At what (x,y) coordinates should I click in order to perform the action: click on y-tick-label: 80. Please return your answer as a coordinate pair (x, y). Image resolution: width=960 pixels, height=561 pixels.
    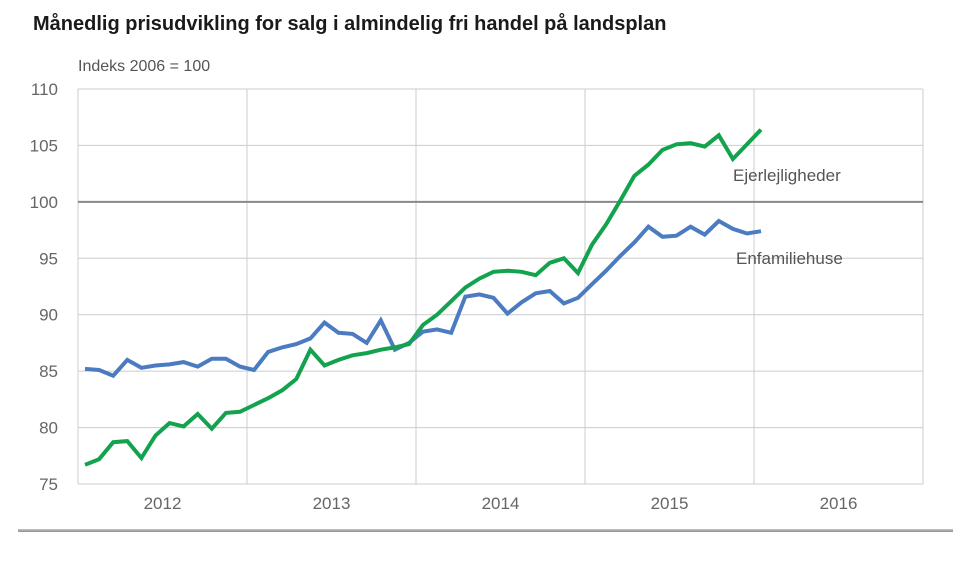
    Looking at the image, I should click on (48, 428).